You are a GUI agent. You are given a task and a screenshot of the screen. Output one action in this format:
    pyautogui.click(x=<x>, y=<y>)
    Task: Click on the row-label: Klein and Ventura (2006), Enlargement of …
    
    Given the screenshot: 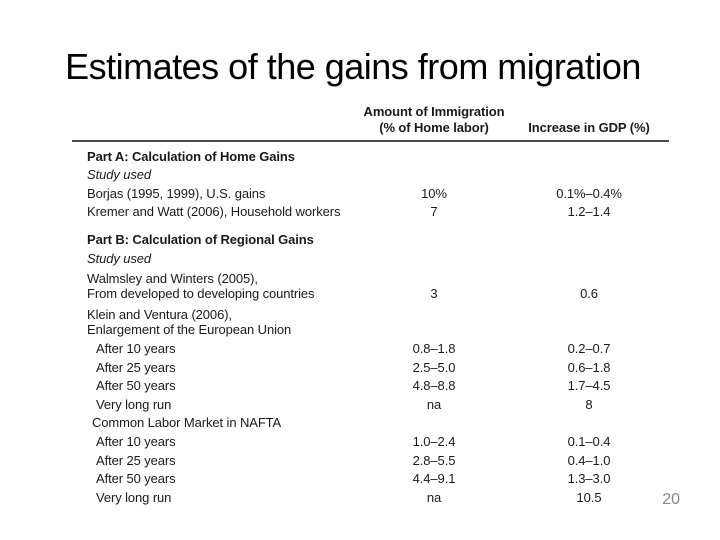 What is the action you would take?
    pyautogui.click(x=189, y=322)
    